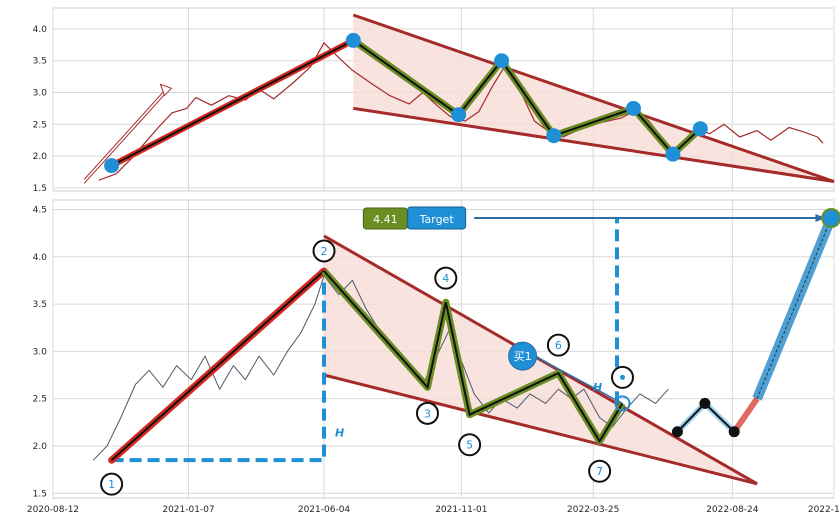 Image resolution: width=840 pixels, height=520 pixels. Describe the element at coordinates (40, 30) in the screenshot. I see `top-y-tick: 4.0` at that location.